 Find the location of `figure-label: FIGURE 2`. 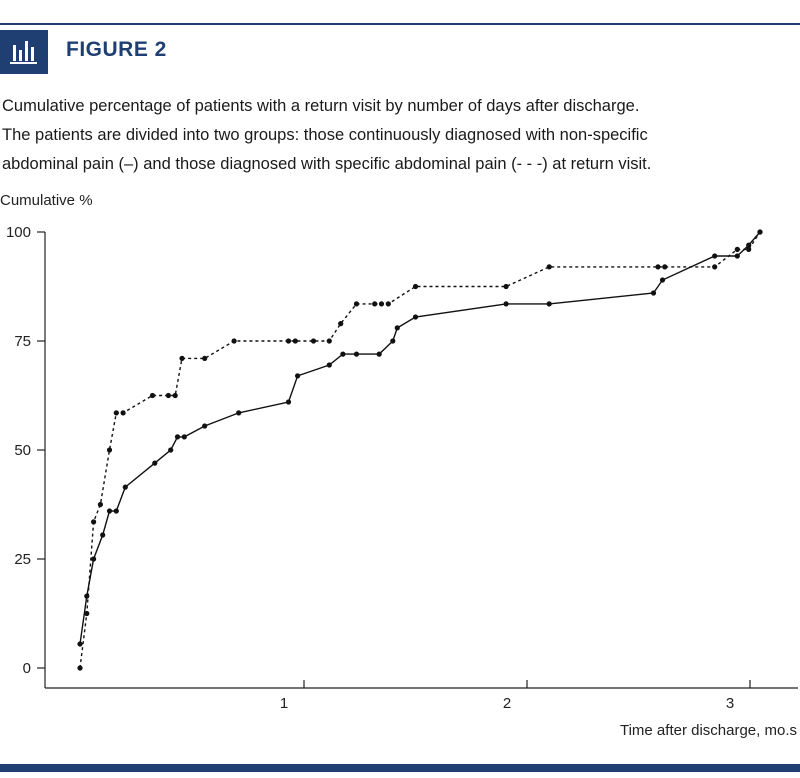

figure-label: FIGURE 2 is located at coordinates (116, 49).